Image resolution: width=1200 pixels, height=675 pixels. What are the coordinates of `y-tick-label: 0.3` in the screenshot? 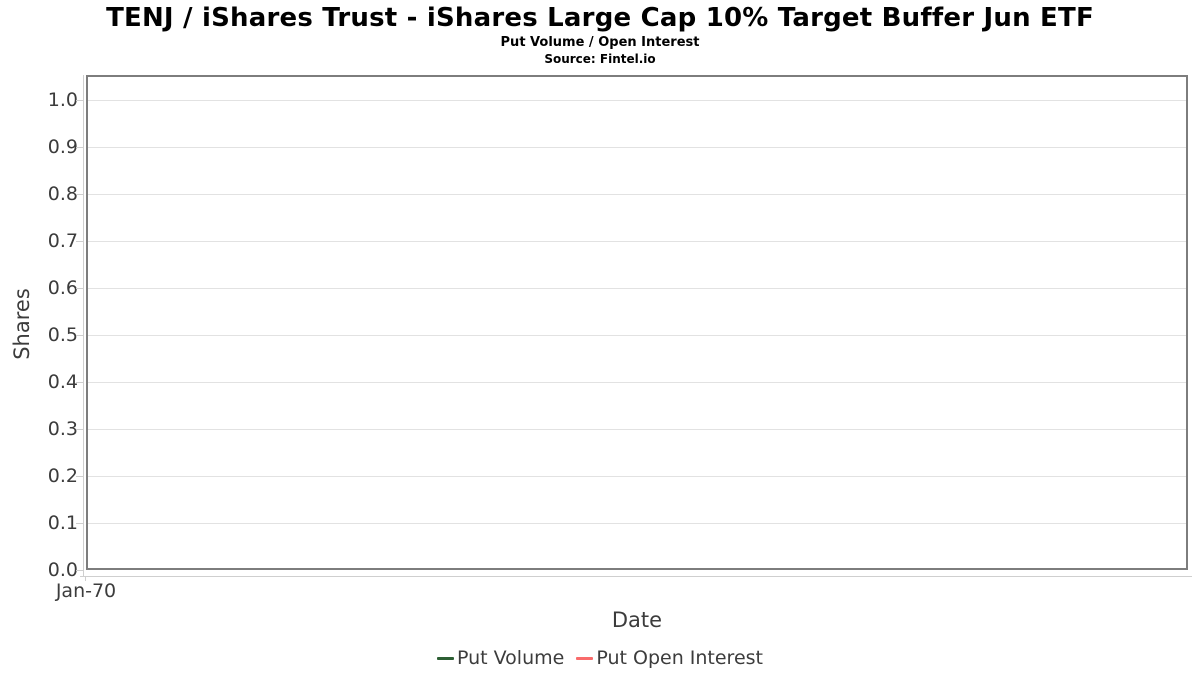 It's located at (62, 429).